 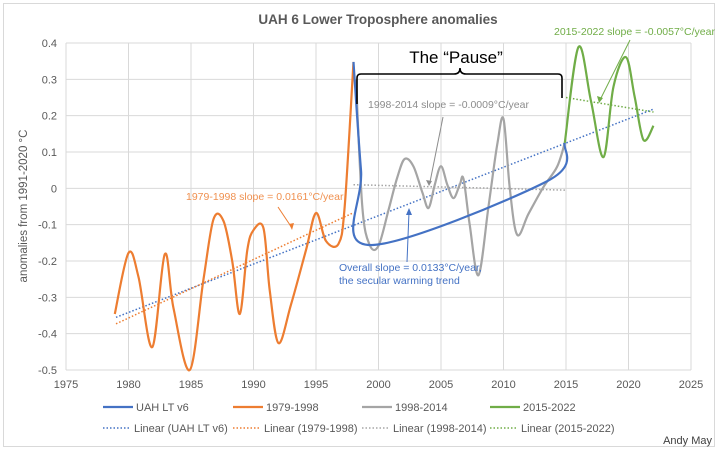 What do you see at coordinates (600, 99) in the screenshot?
I see `slope-2015-arrowhead-icon` at bounding box center [600, 99].